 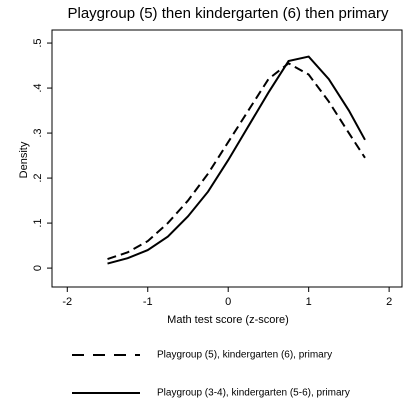 I want to click on y-tick-label: 0, so click(x=38, y=268).